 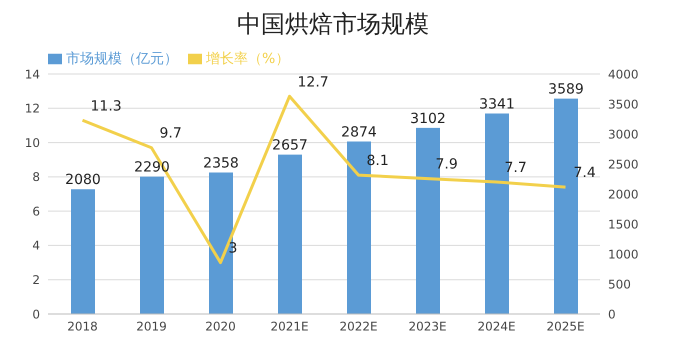 I want to click on y2-tick-label: 500, so click(x=619, y=284).